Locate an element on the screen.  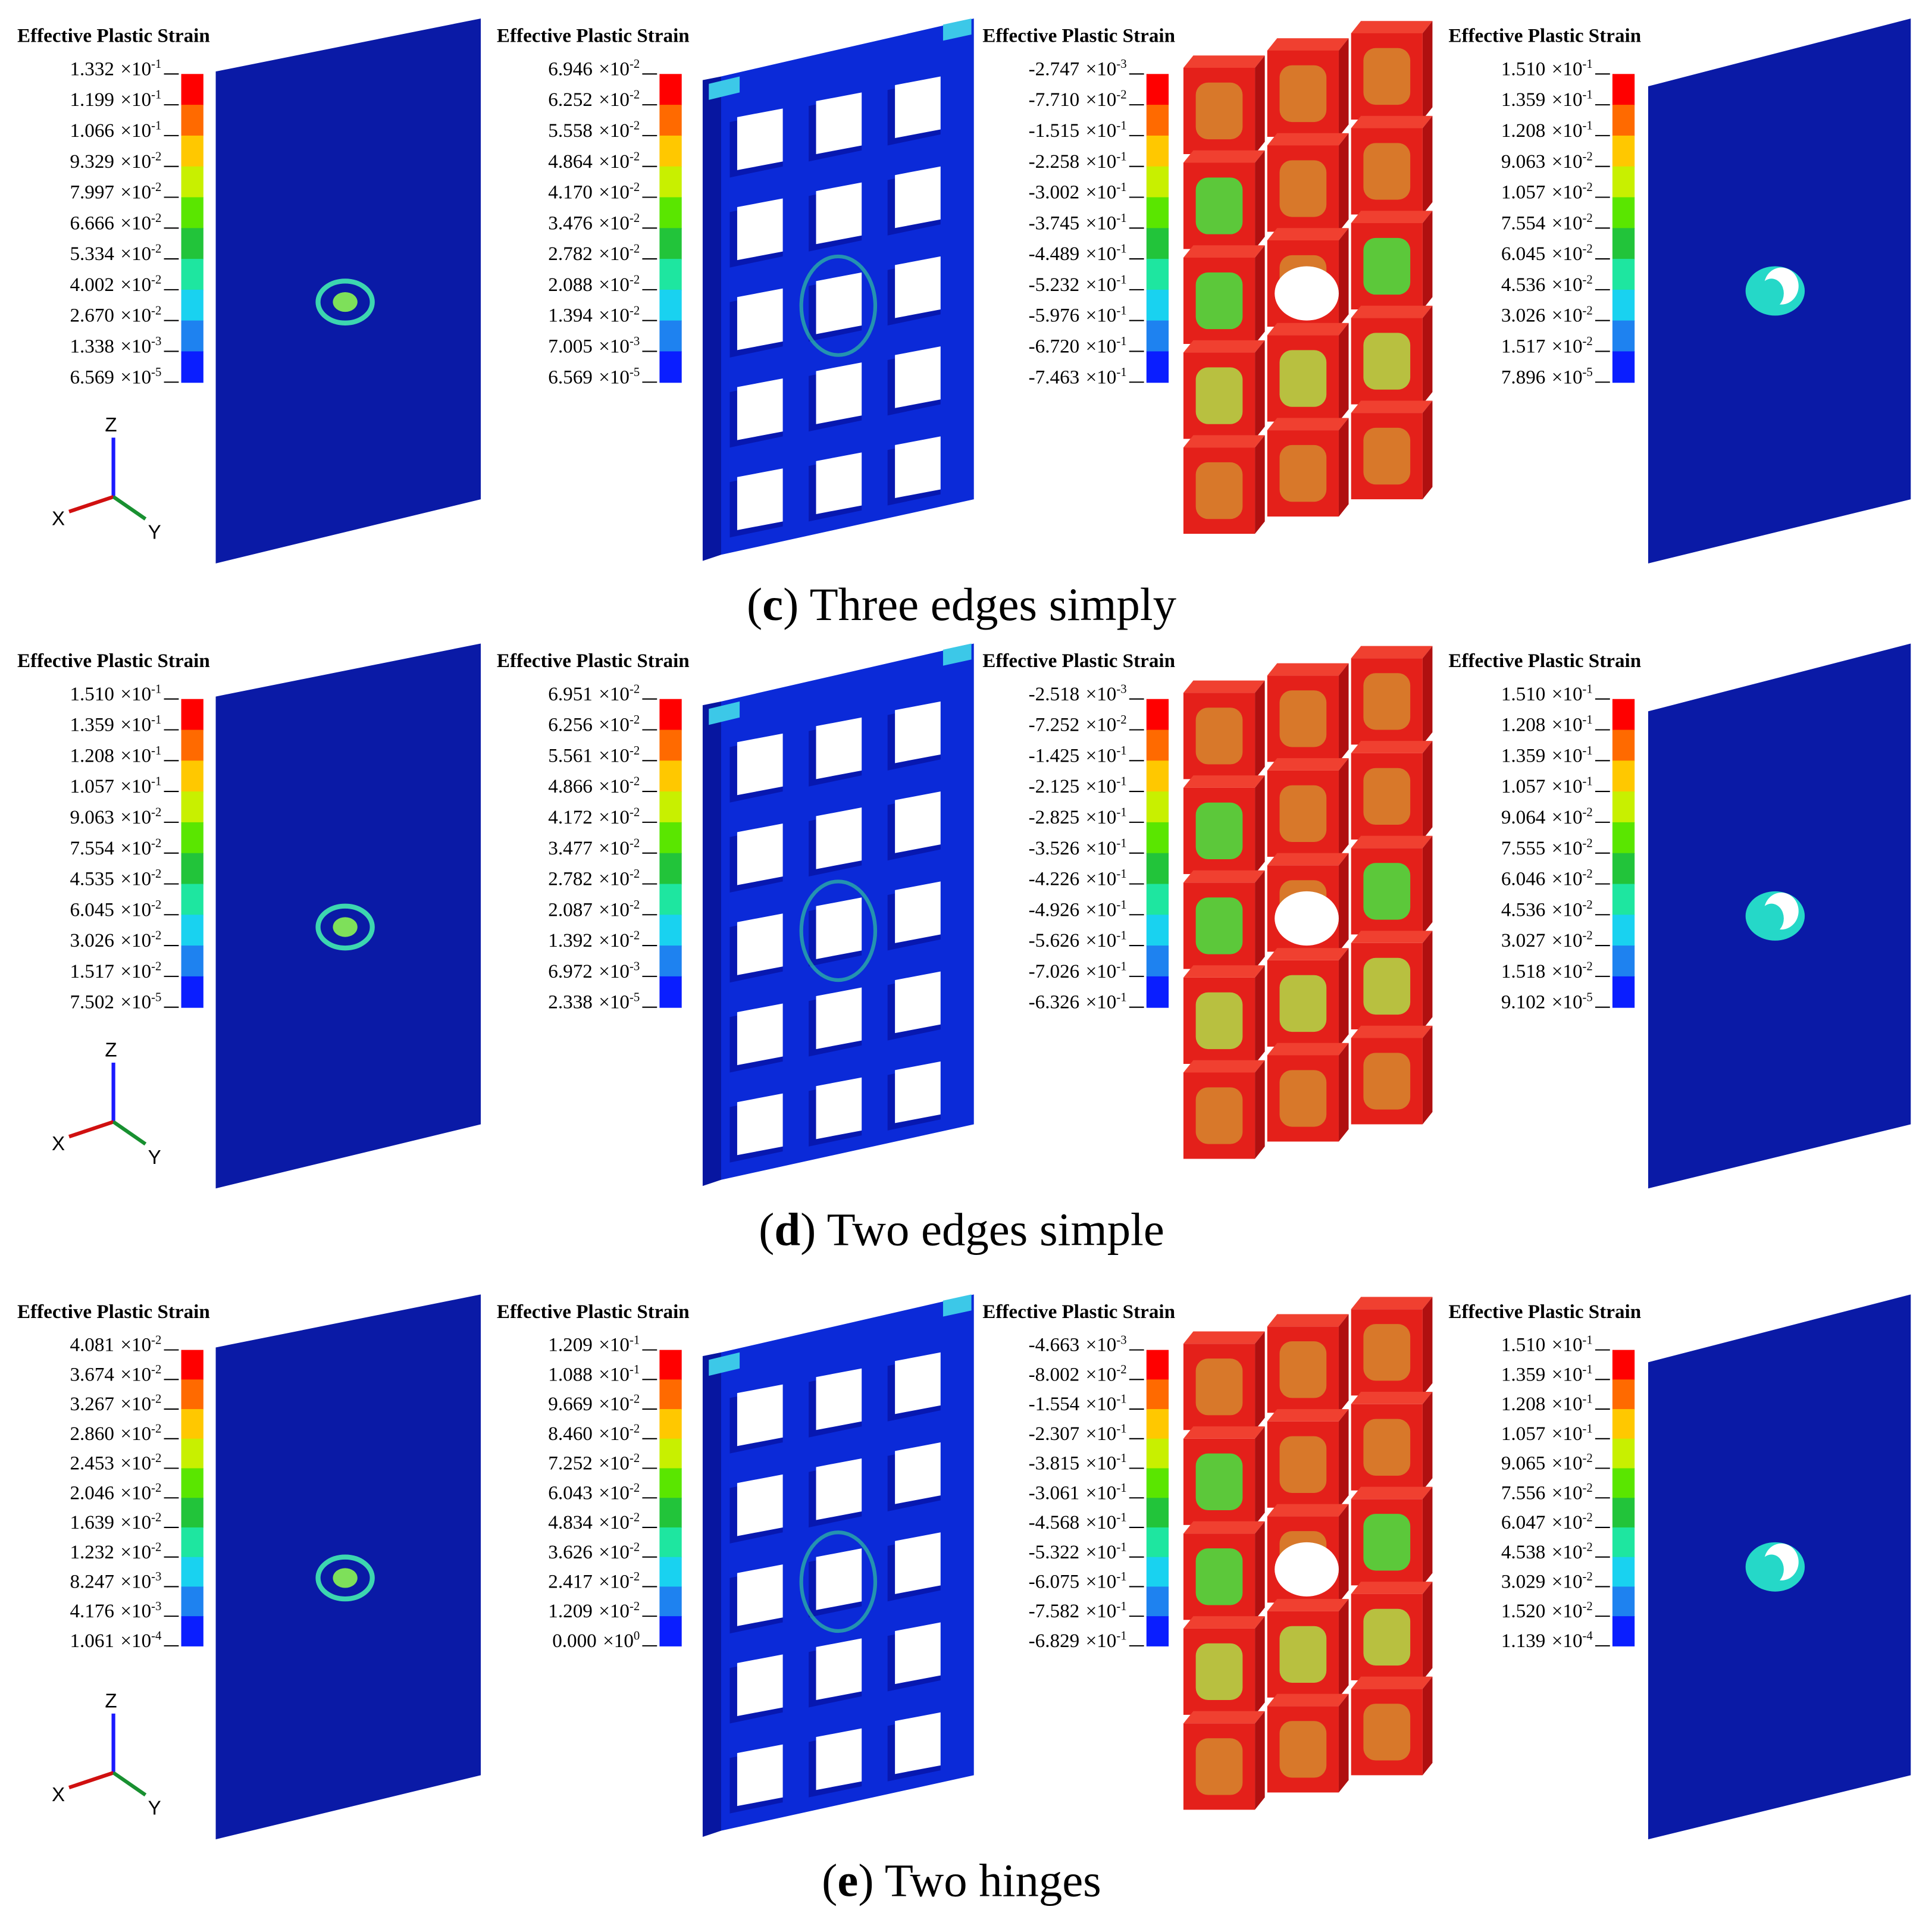
legend-label: 1.057 ×10⁻¹ is located at coordinates (1547, 786).